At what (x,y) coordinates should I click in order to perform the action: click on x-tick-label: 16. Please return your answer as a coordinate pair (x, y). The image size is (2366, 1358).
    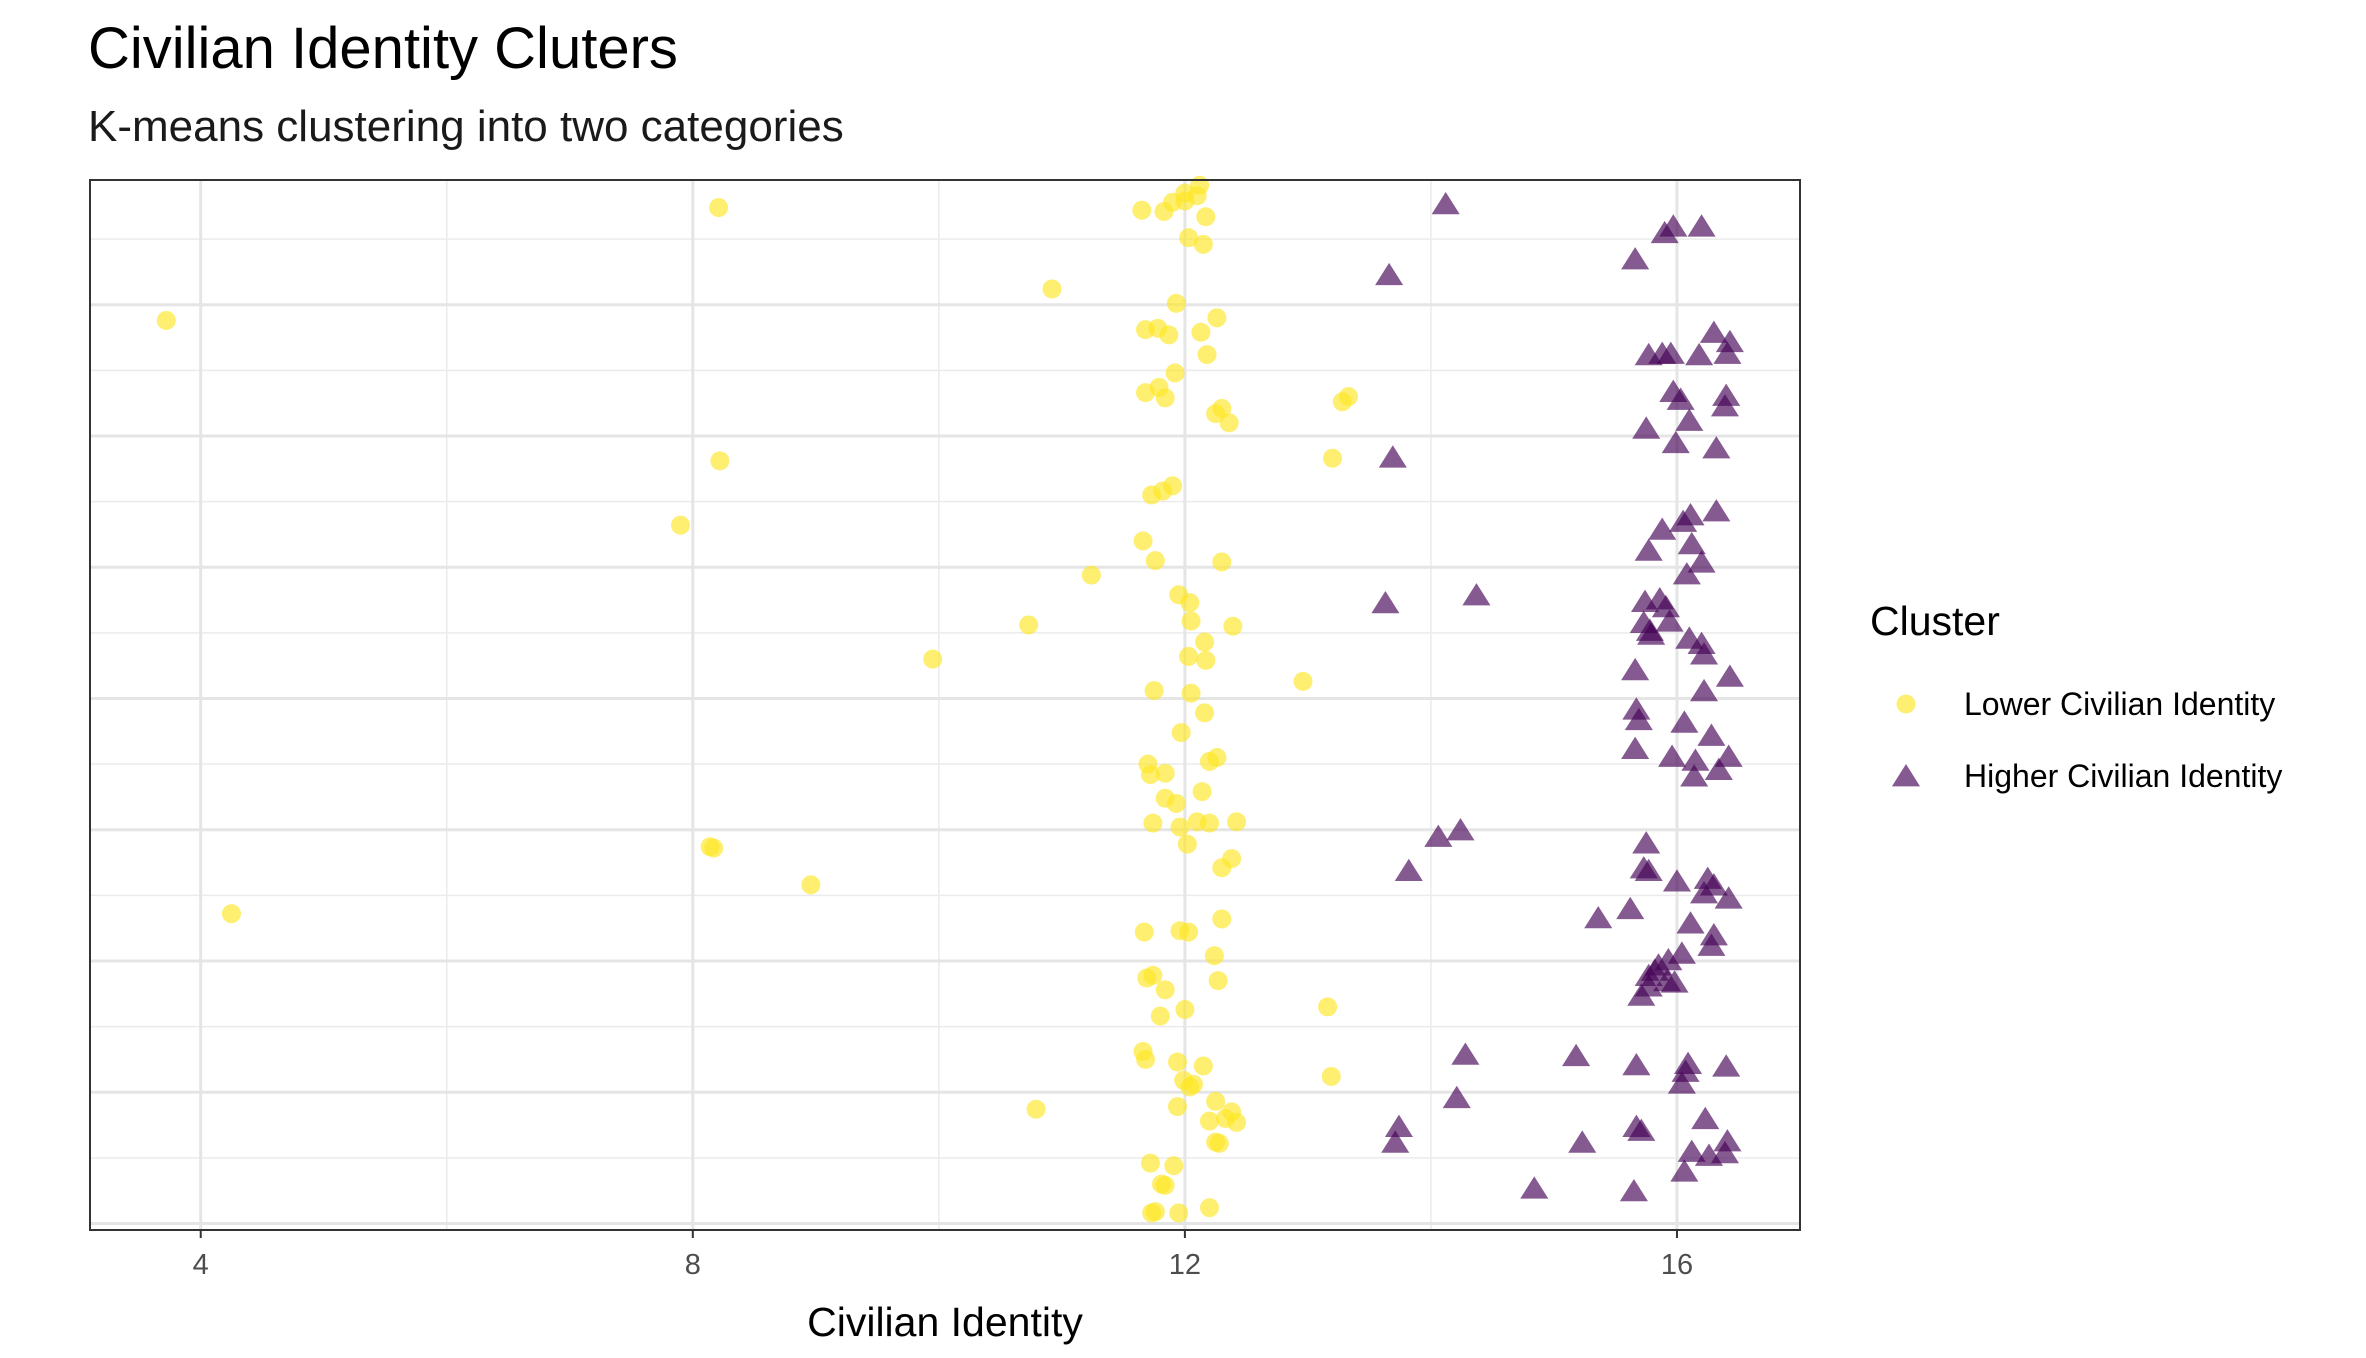
    Looking at the image, I should click on (1677, 1265).